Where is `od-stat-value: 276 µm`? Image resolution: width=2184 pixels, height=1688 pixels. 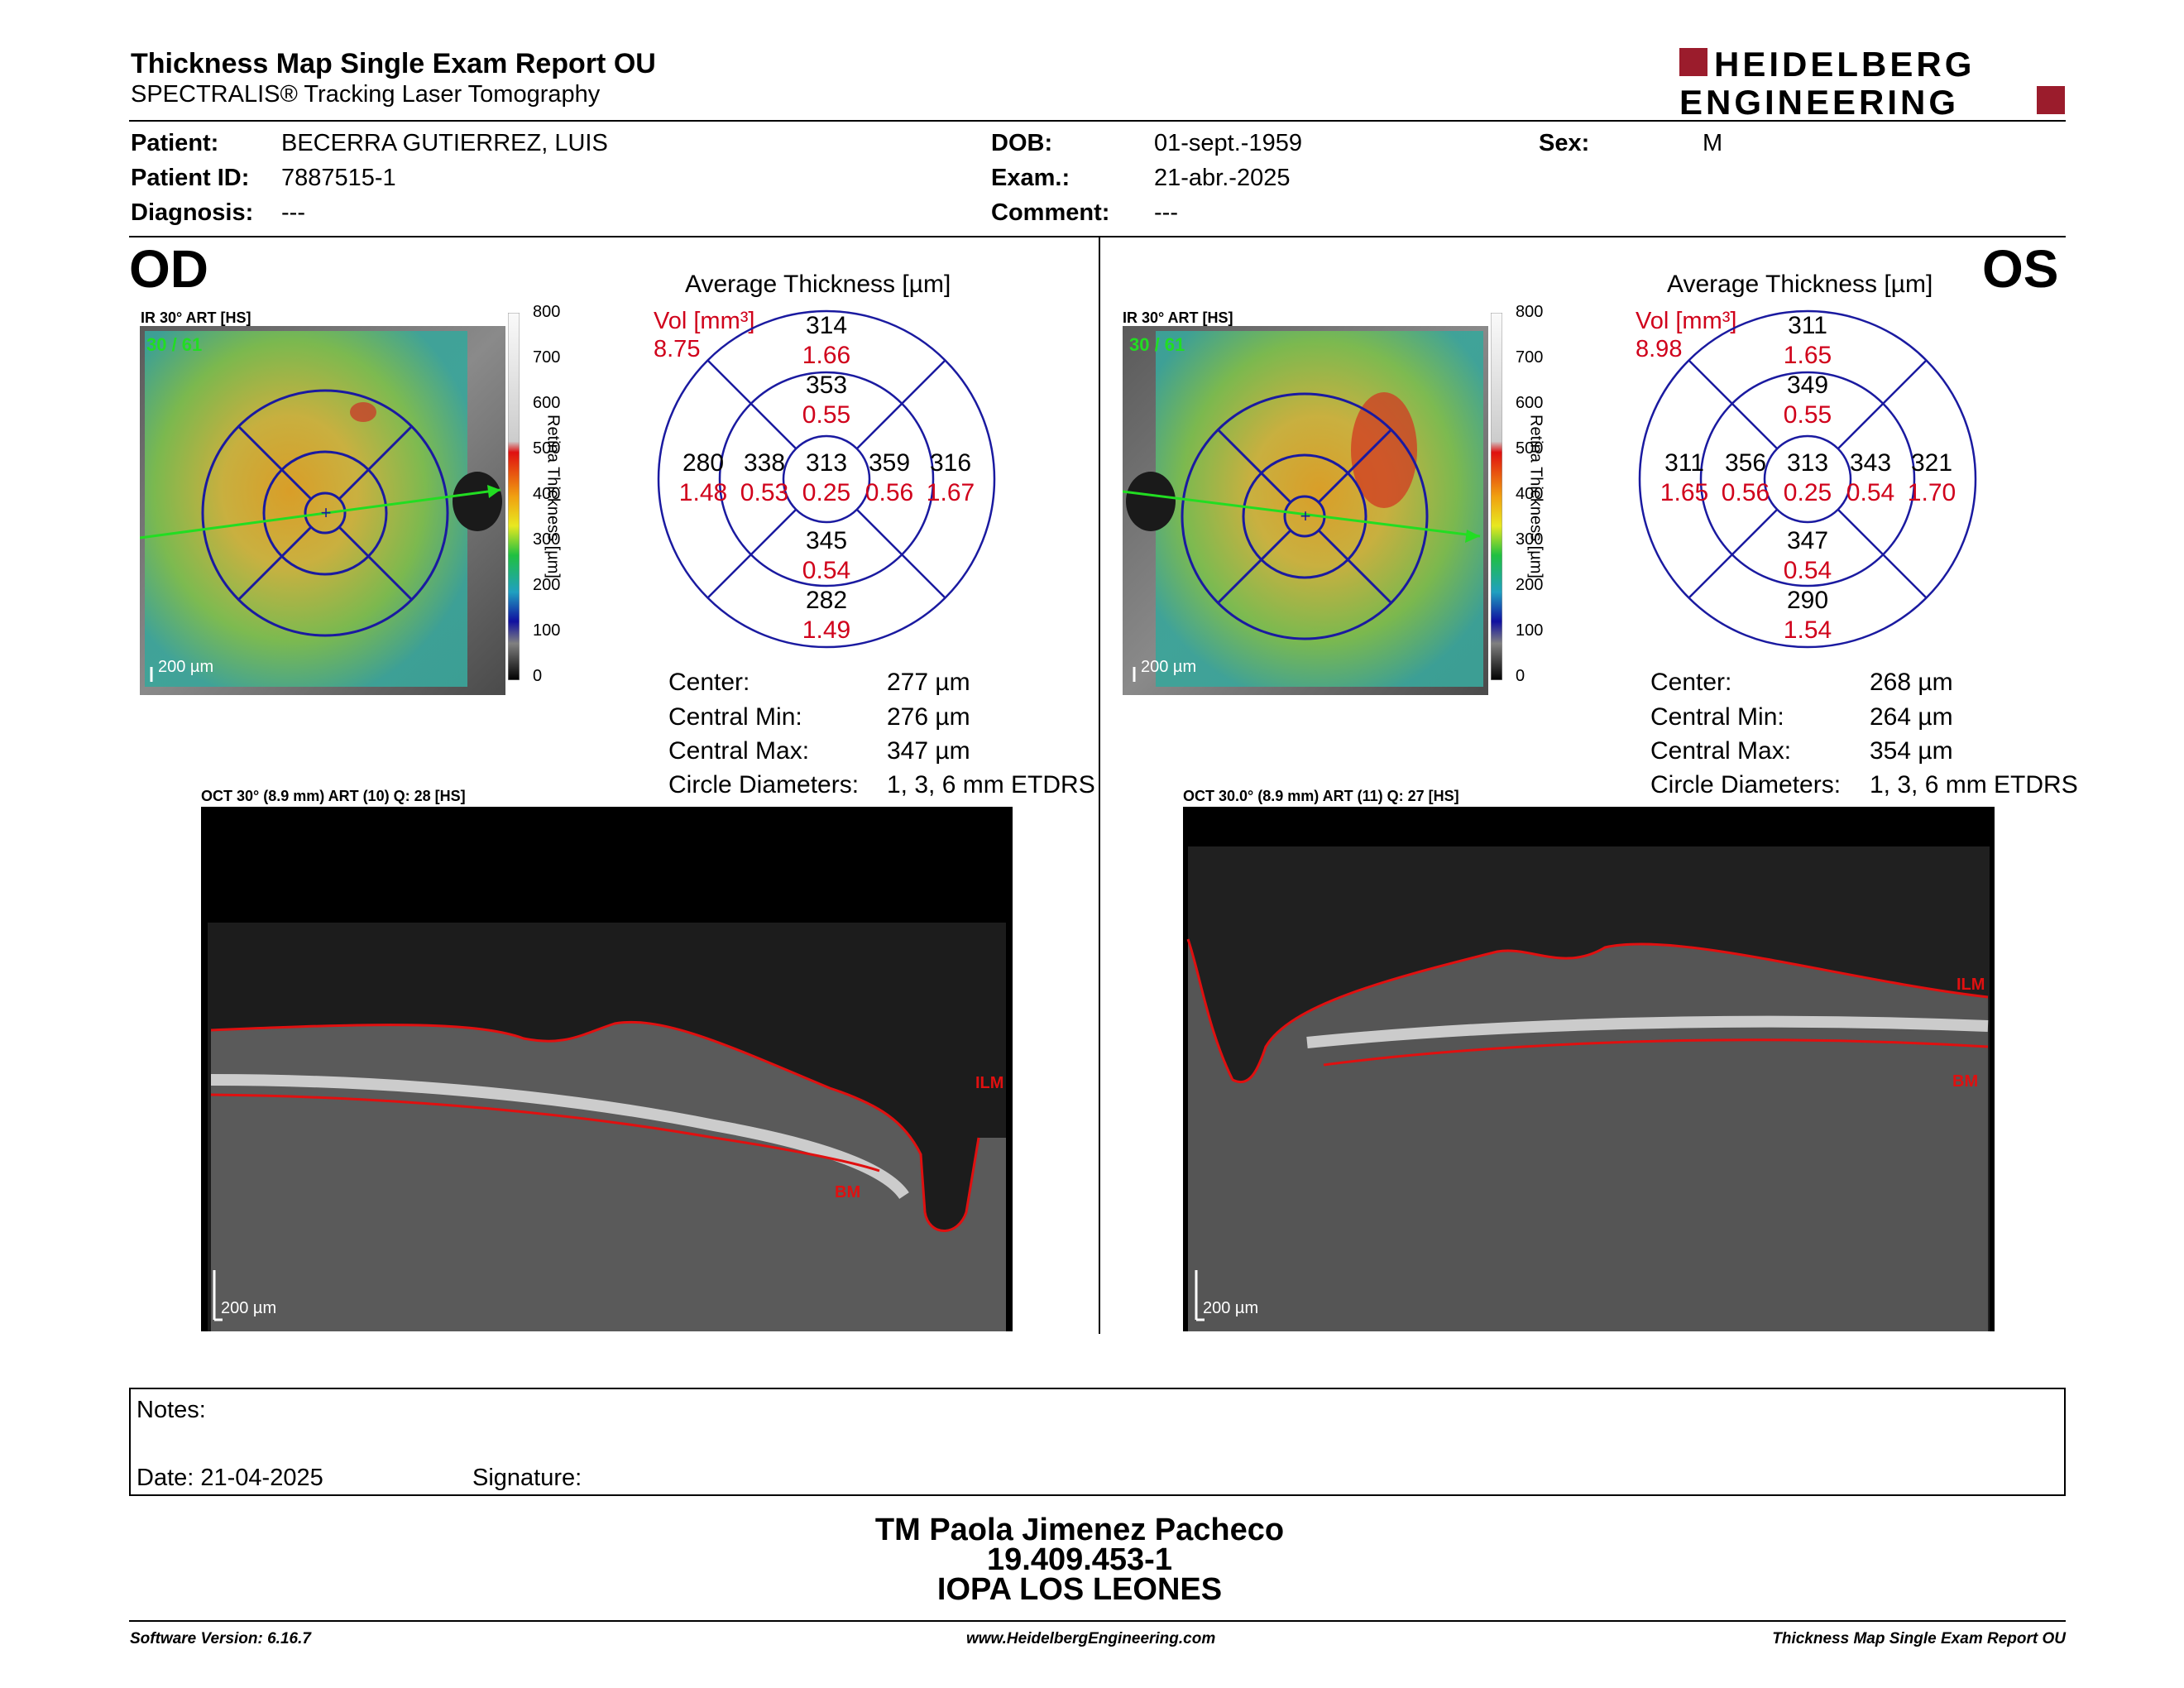
od-stat-value: 276 µm is located at coordinates (928, 717).